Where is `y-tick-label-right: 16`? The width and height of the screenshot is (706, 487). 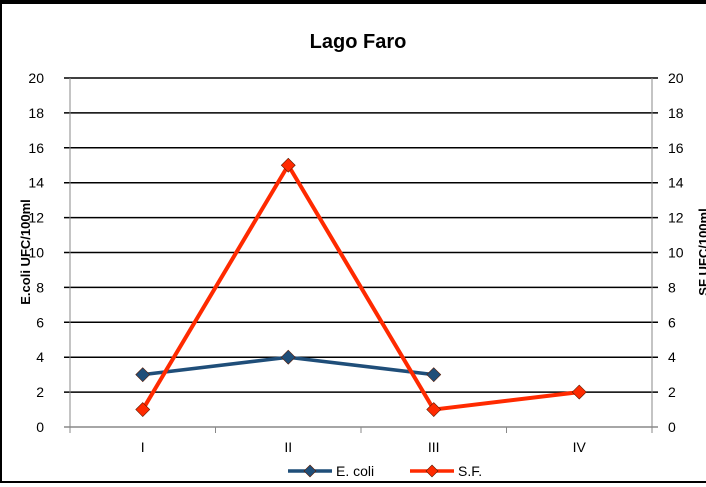
y-tick-label-right: 16 is located at coordinates (676, 148).